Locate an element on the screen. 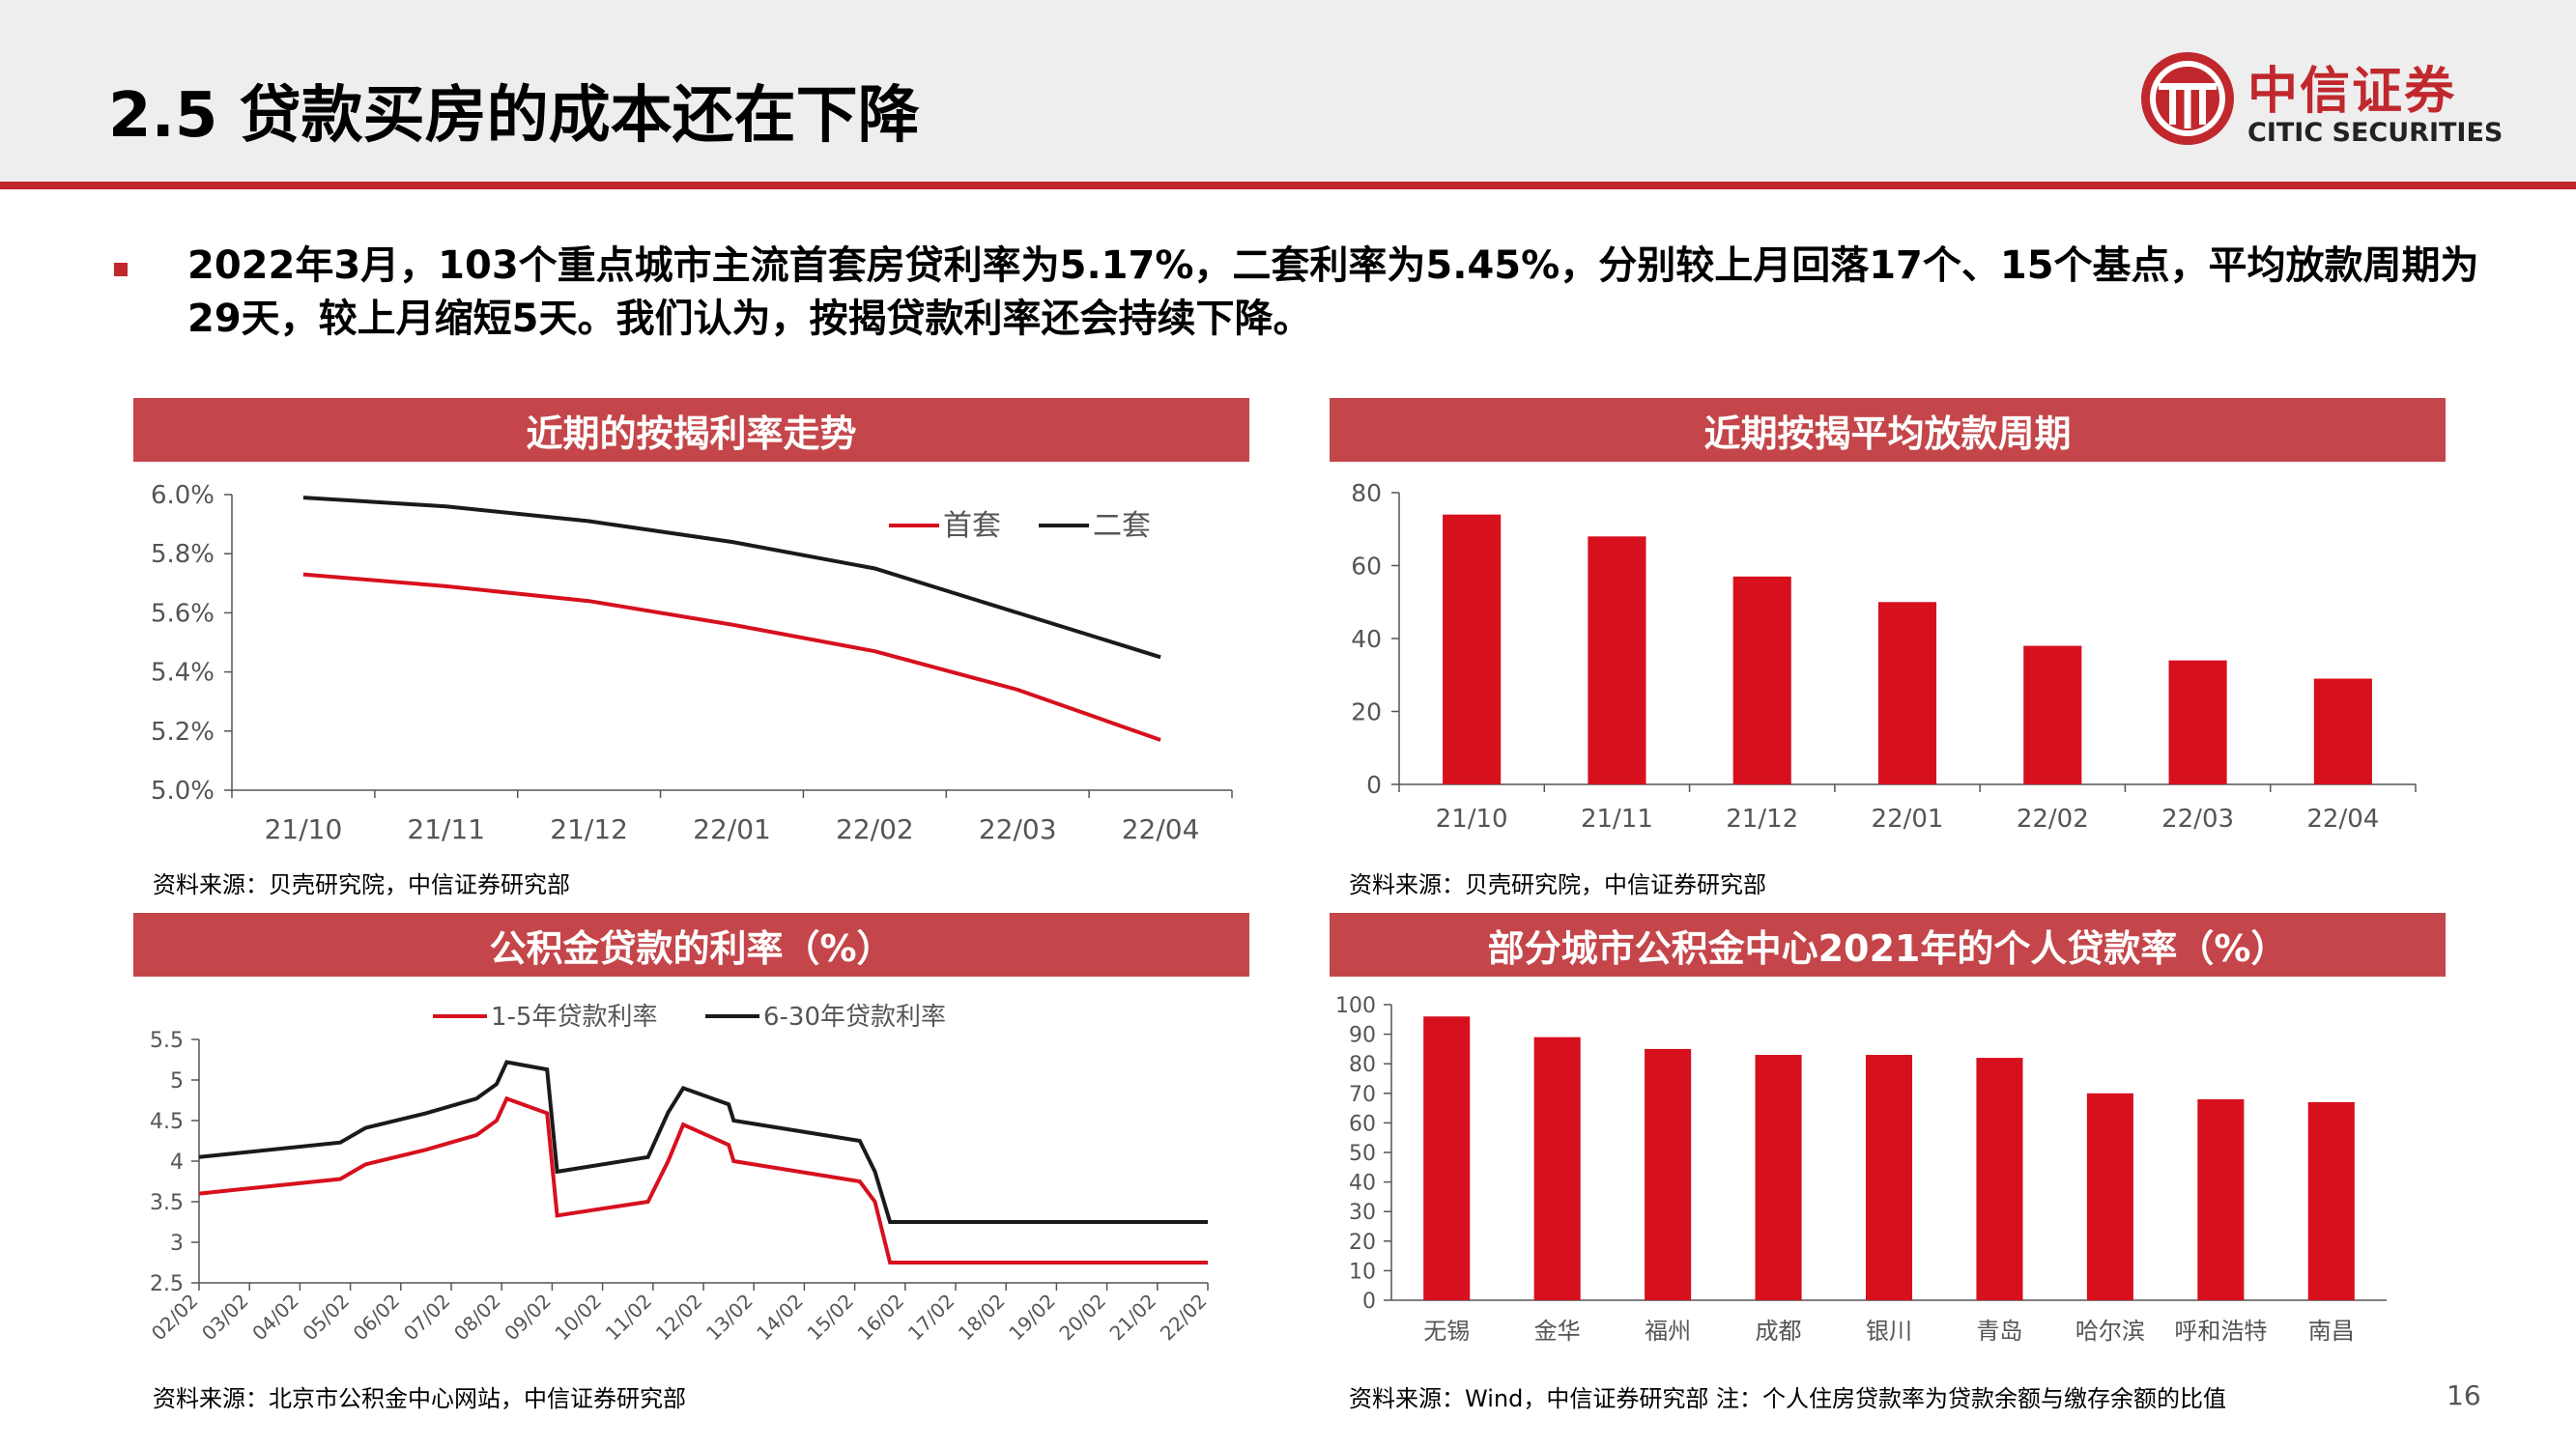  series-line-first-home is located at coordinates (732, 657).